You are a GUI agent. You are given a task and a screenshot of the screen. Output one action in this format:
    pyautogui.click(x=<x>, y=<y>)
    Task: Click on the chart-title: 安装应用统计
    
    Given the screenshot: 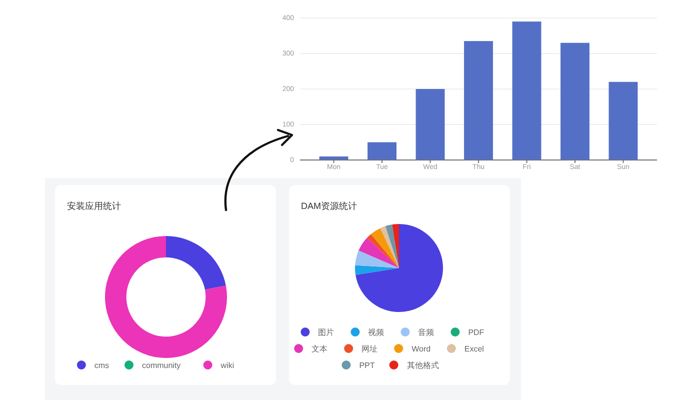 What is the action you would take?
    pyautogui.click(x=94, y=206)
    